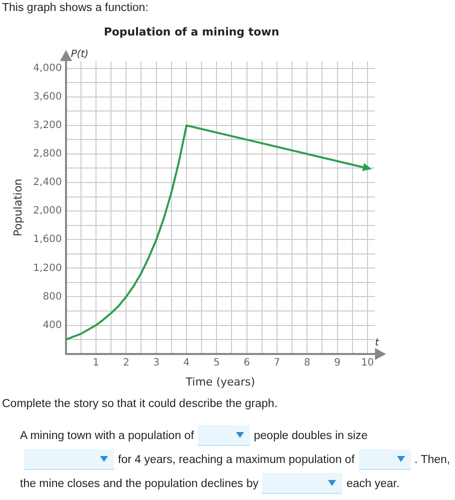 The height and width of the screenshot is (500, 455). What do you see at coordinates (156, 362) in the screenshot?
I see `x-tick-label: 3` at bounding box center [156, 362].